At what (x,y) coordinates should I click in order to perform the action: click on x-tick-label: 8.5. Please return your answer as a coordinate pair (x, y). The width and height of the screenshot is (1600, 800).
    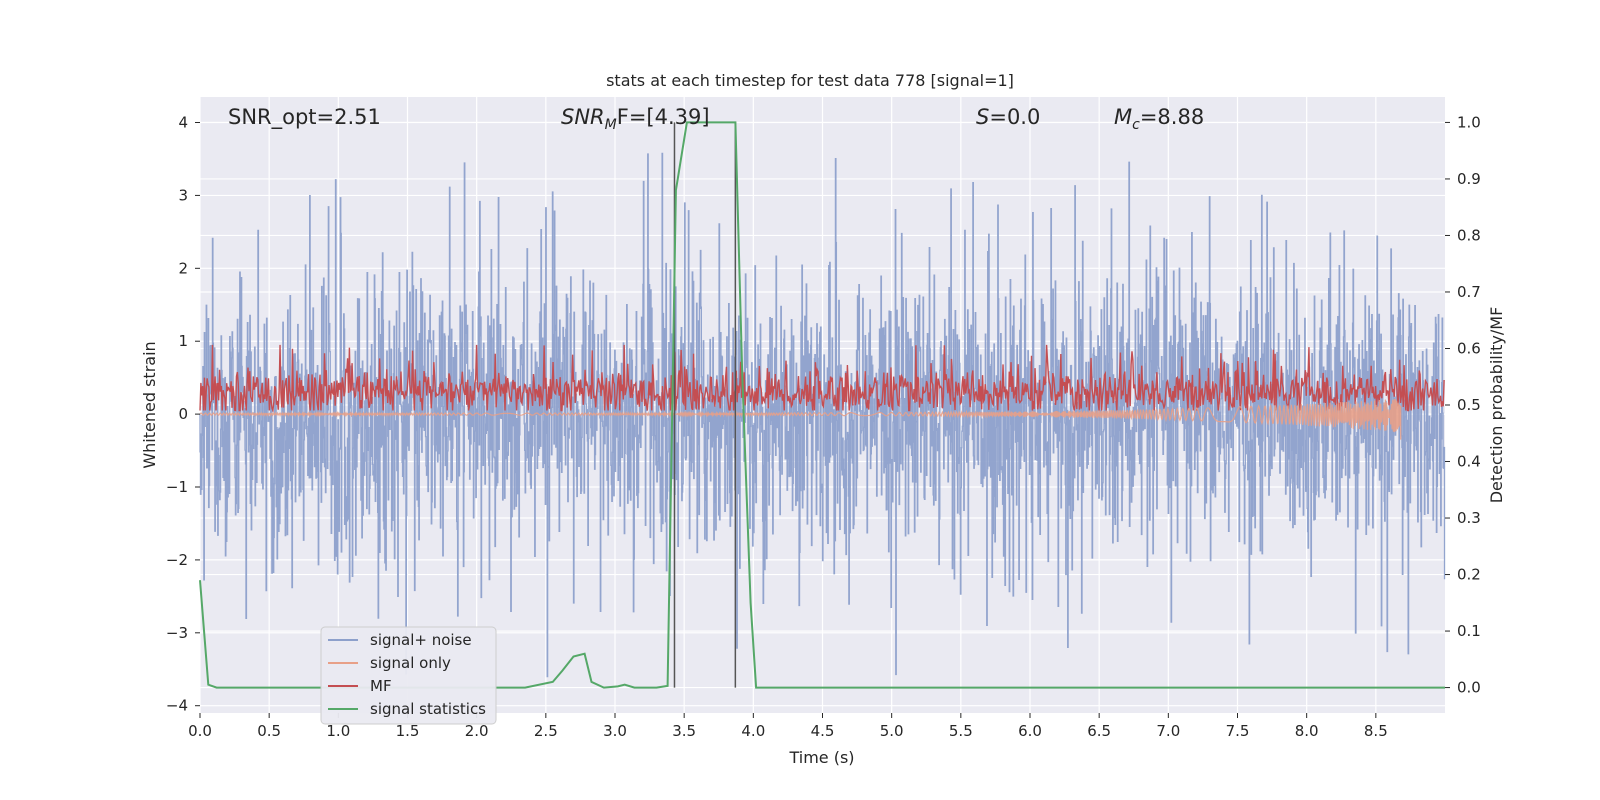
    Looking at the image, I should click on (1376, 731).